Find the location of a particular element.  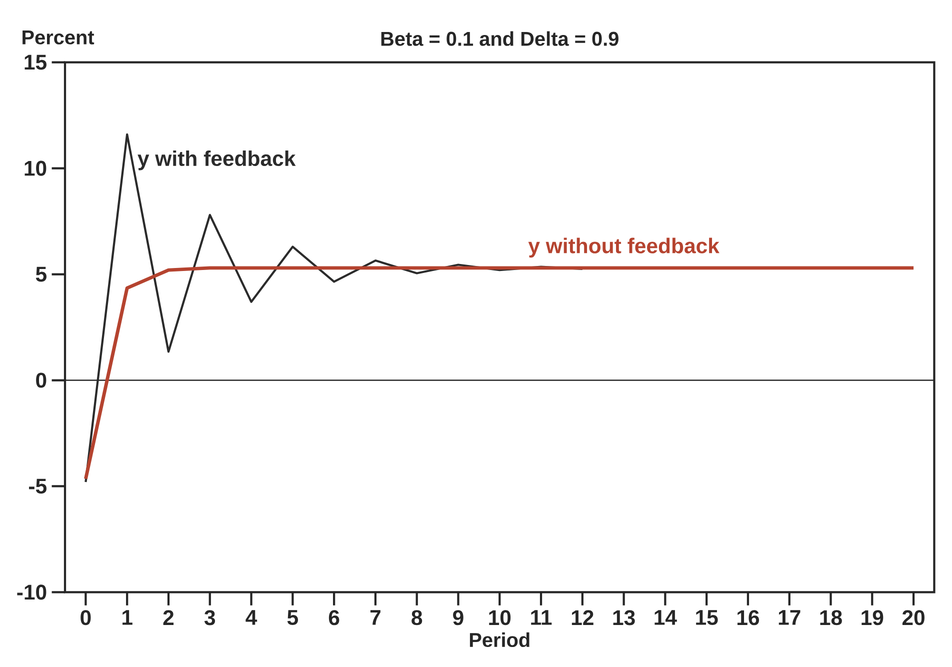

y-tick-label: 5 is located at coordinates (41, 274).